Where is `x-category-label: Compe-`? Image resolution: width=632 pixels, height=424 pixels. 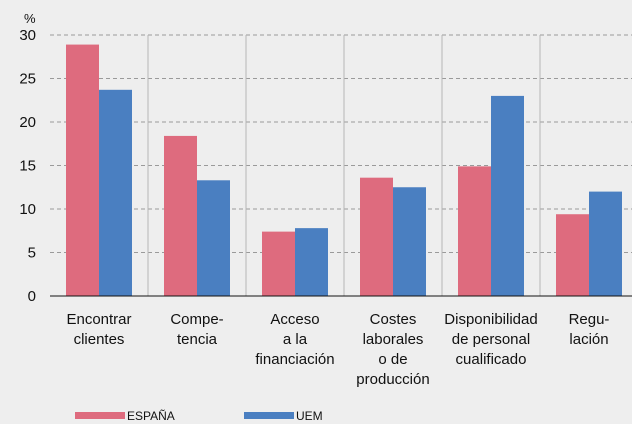 x-category-label: Compe- is located at coordinates (196, 319).